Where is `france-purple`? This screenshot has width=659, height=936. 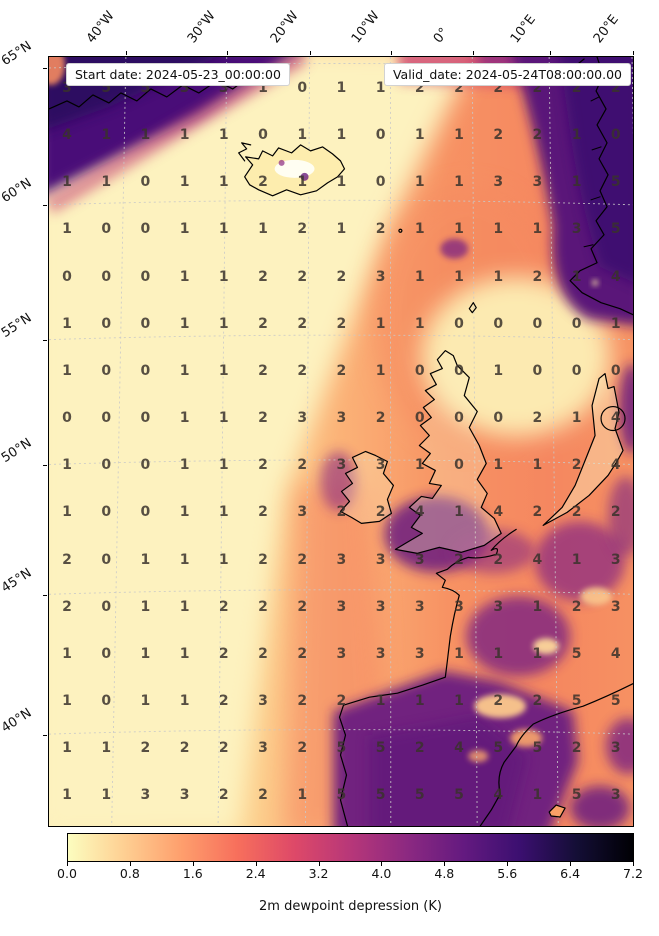 france-purple is located at coordinates (518, 636).